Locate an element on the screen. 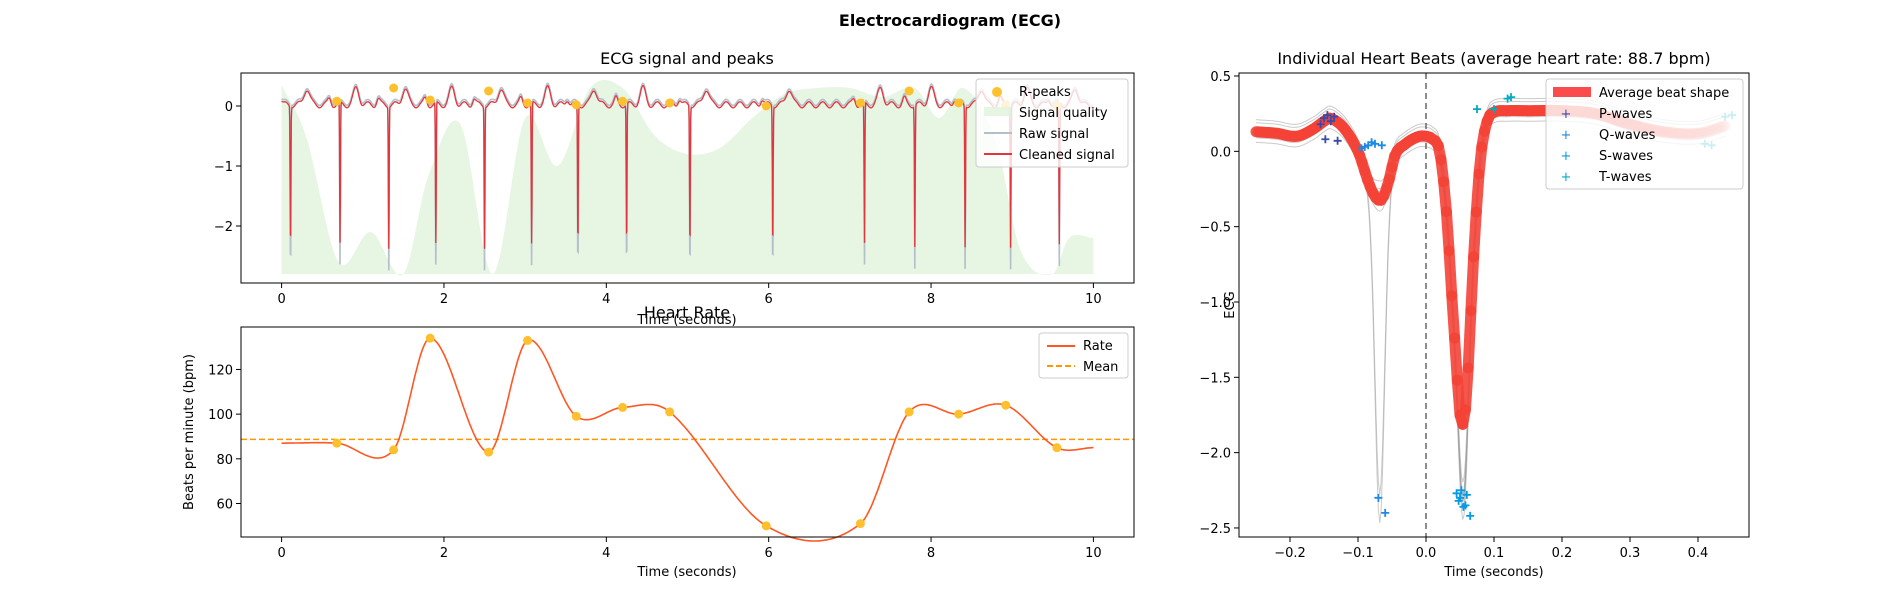 The height and width of the screenshot is (600, 1900). rate-x-tick-label: 2 is located at coordinates (444, 553).